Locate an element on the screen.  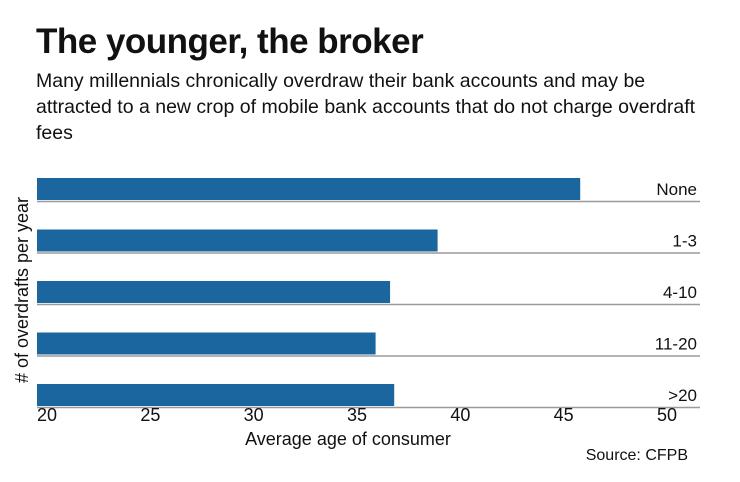
category-label: None is located at coordinates (676, 189).